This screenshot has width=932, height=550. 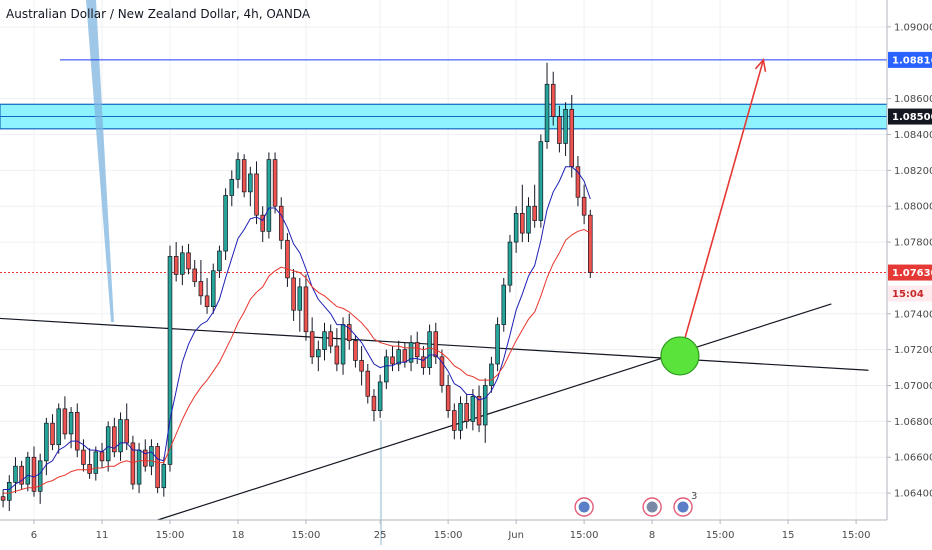 What do you see at coordinates (722, 208) in the screenshot?
I see `projection-arrow` at bounding box center [722, 208].